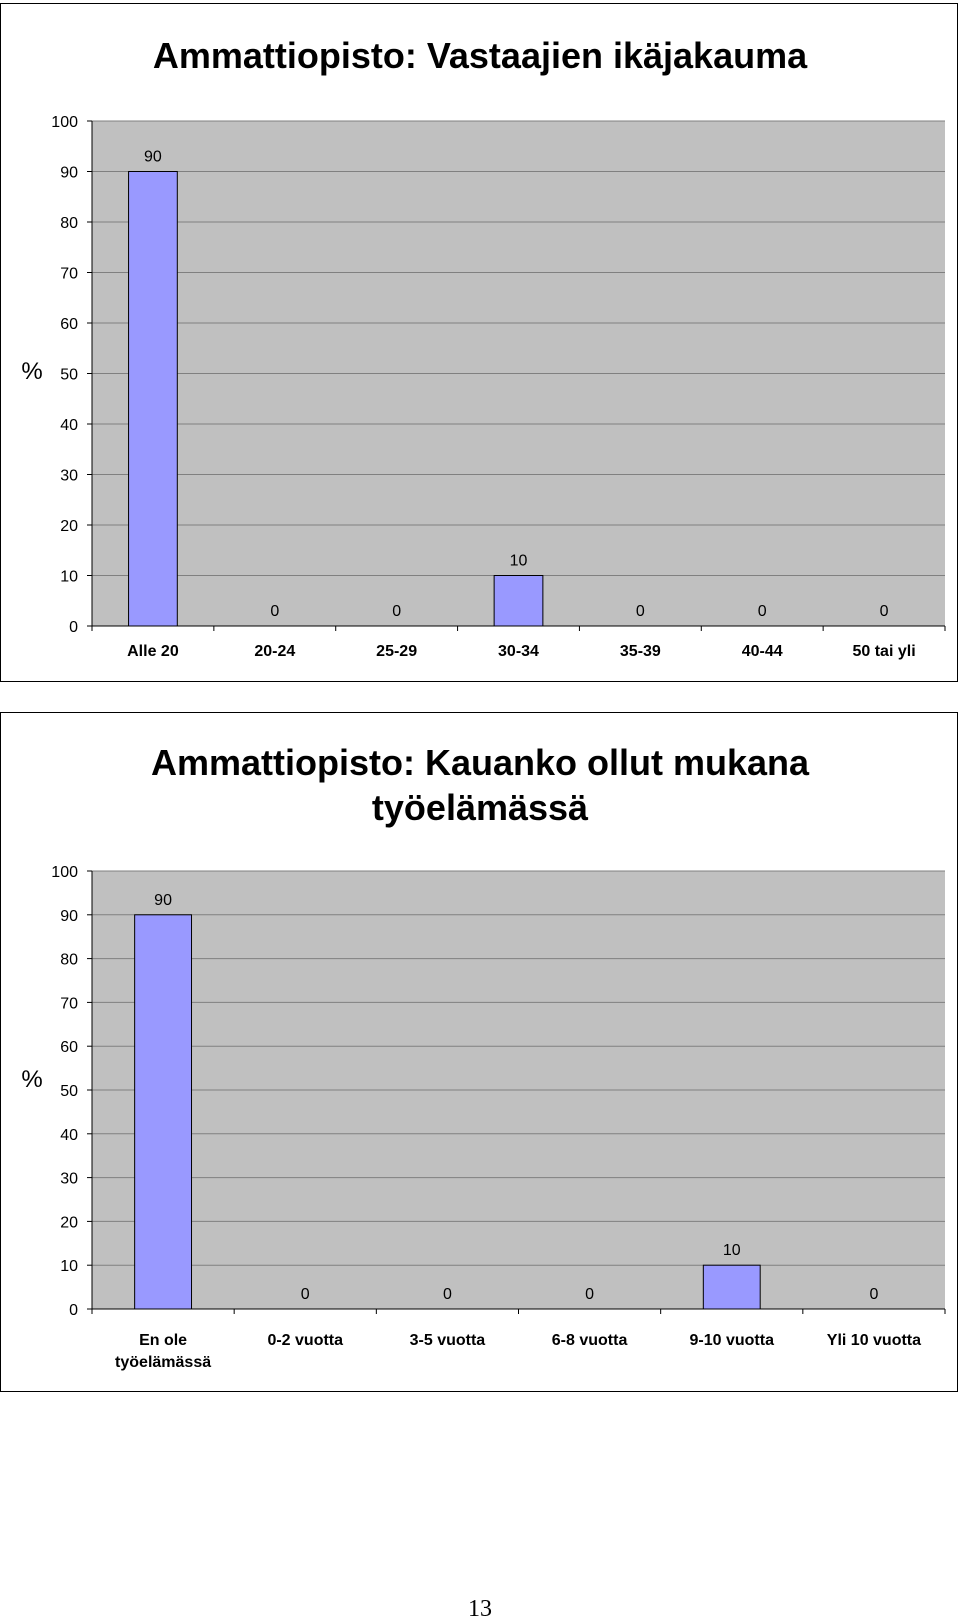 This screenshot has height=1623, width=960. What do you see at coordinates (590, 1340) in the screenshot?
I see `category-label: 6-8 vuotta` at bounding box center [590, 1340].